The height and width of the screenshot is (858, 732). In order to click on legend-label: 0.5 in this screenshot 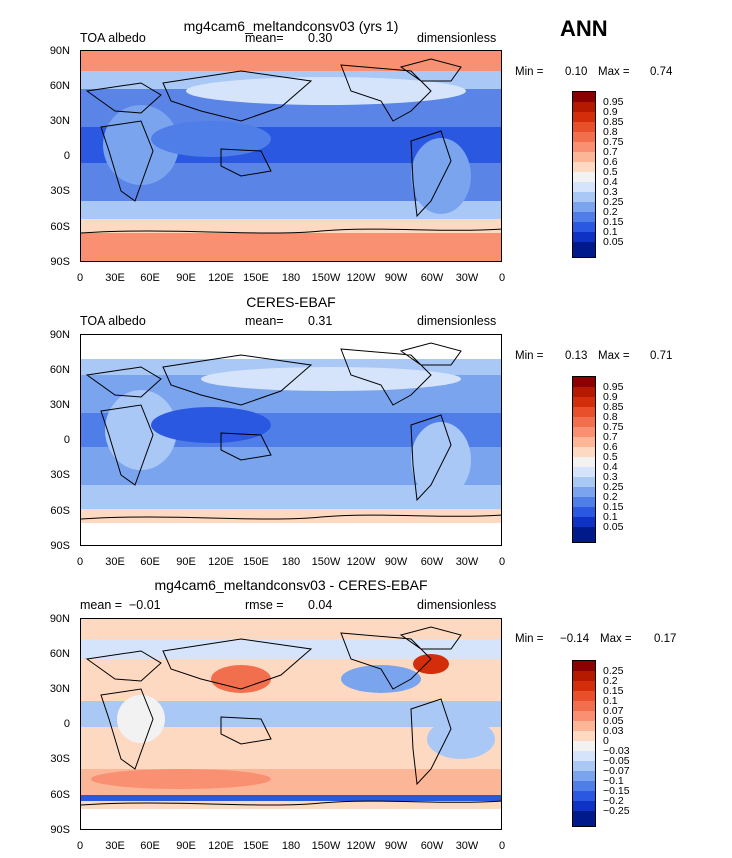, I will do `click(610, 457)`.